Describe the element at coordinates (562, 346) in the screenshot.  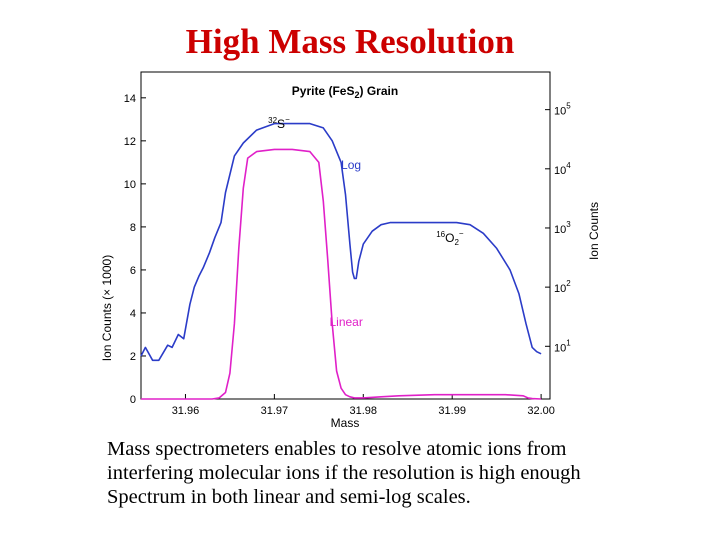
I see `y-right-tick-label: 10¹` at that location.